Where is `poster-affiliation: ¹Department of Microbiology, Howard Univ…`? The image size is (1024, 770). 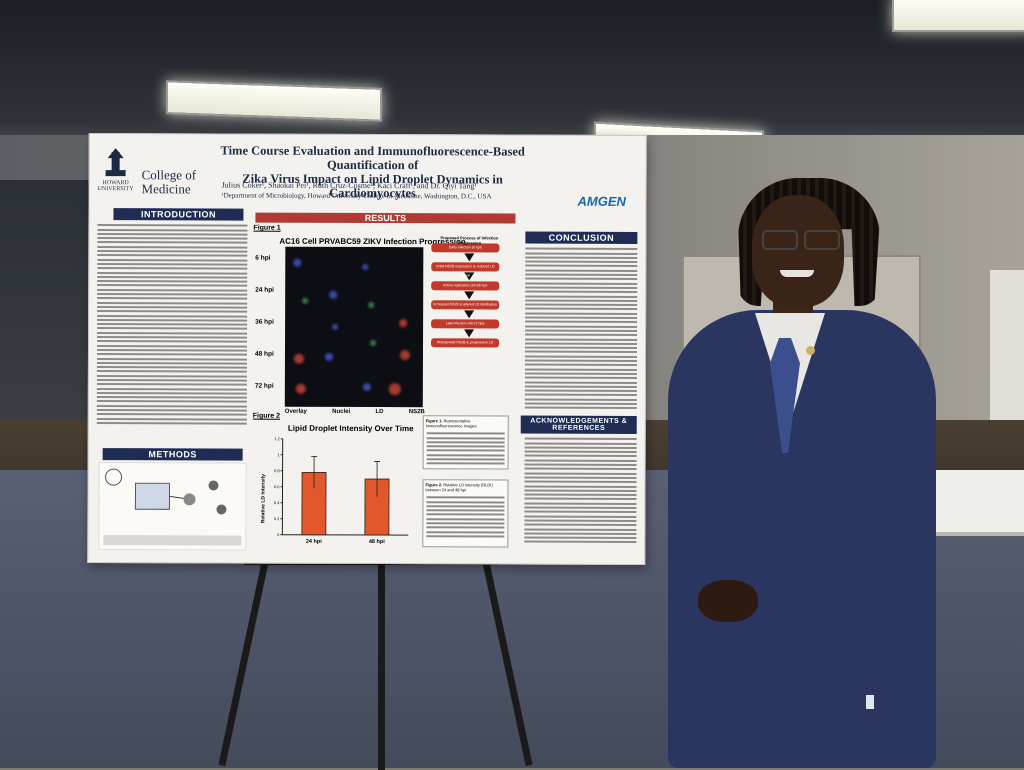 poster-affiliation: ¹Department of Microbiology, Howard Univ… is located at coordinates (392, 195).